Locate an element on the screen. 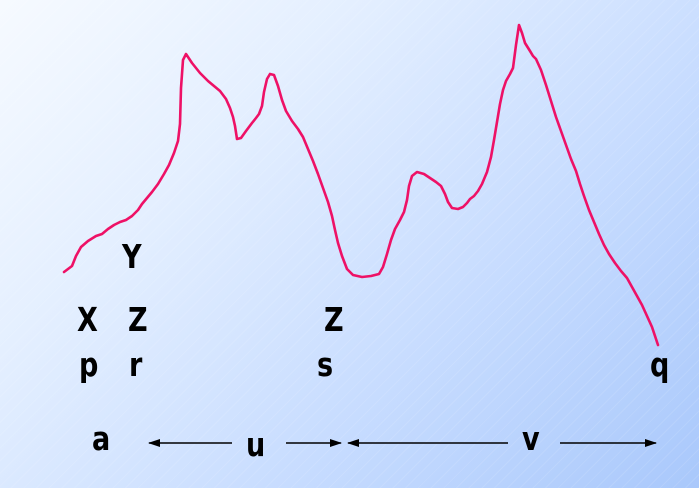 Image resolution: width=699 pixels, height=488 pixels. label-a: a is located at coordinates (101, 438).